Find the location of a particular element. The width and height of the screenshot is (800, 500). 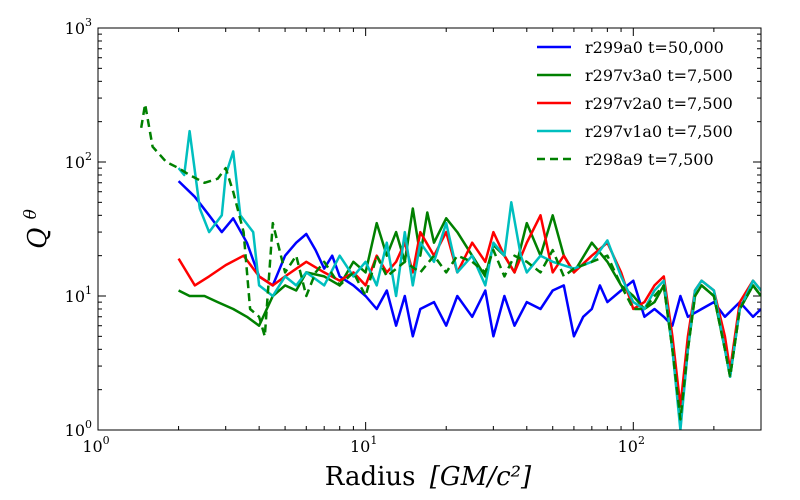

y-axis-title-sup: θ is located at coordinates (31, 214).